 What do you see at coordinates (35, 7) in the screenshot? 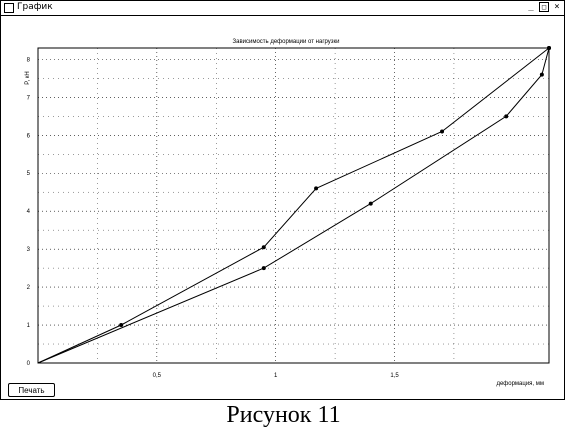
I see `window-title: График` at bounding box center [35, 7].